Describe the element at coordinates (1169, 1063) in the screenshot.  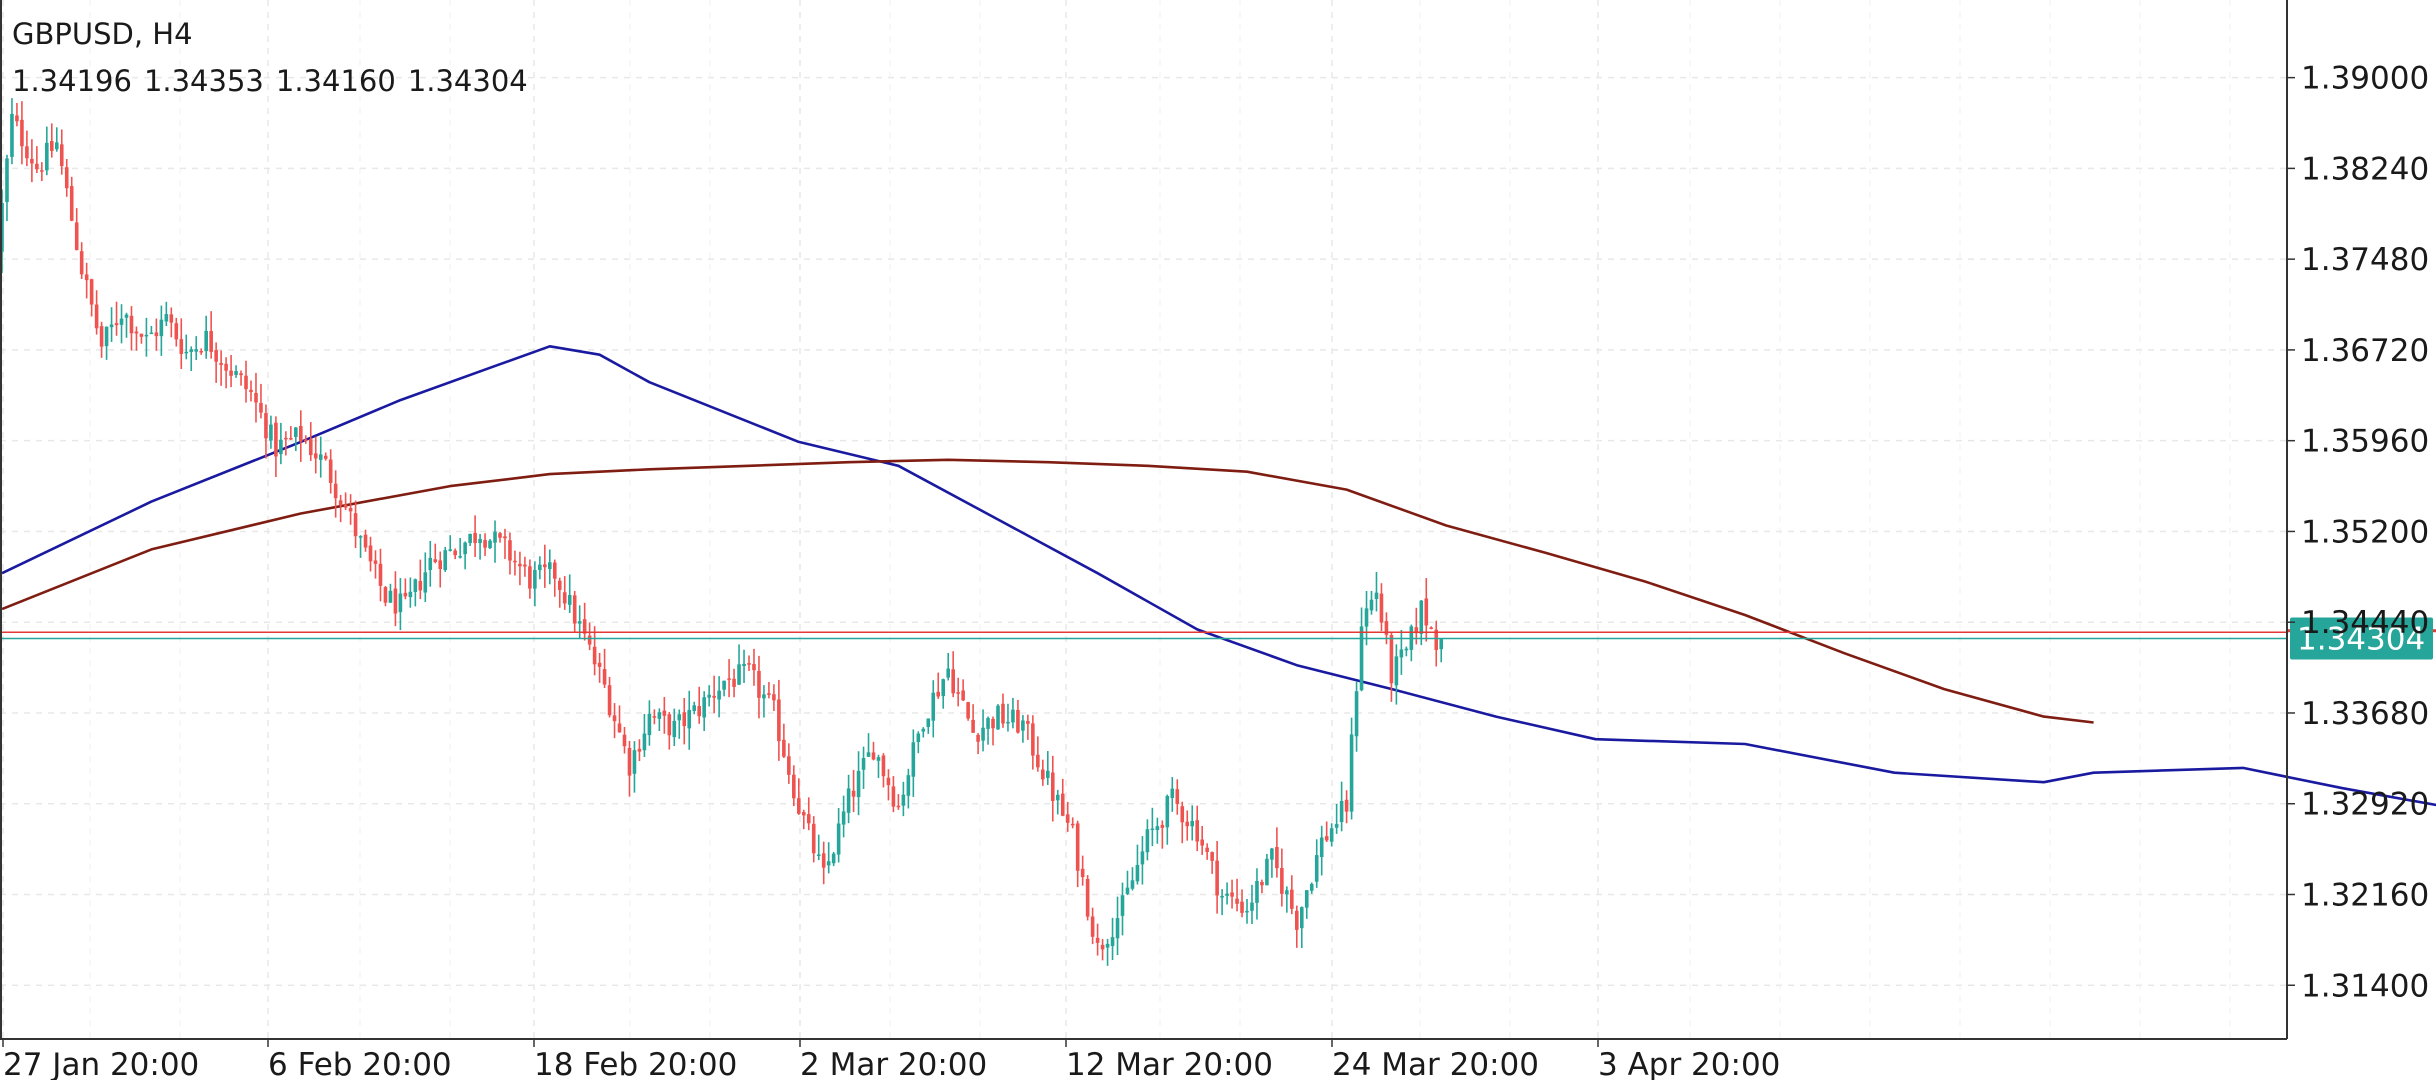
I see `x-tick-label: 12 Mar 20:00` at that location.